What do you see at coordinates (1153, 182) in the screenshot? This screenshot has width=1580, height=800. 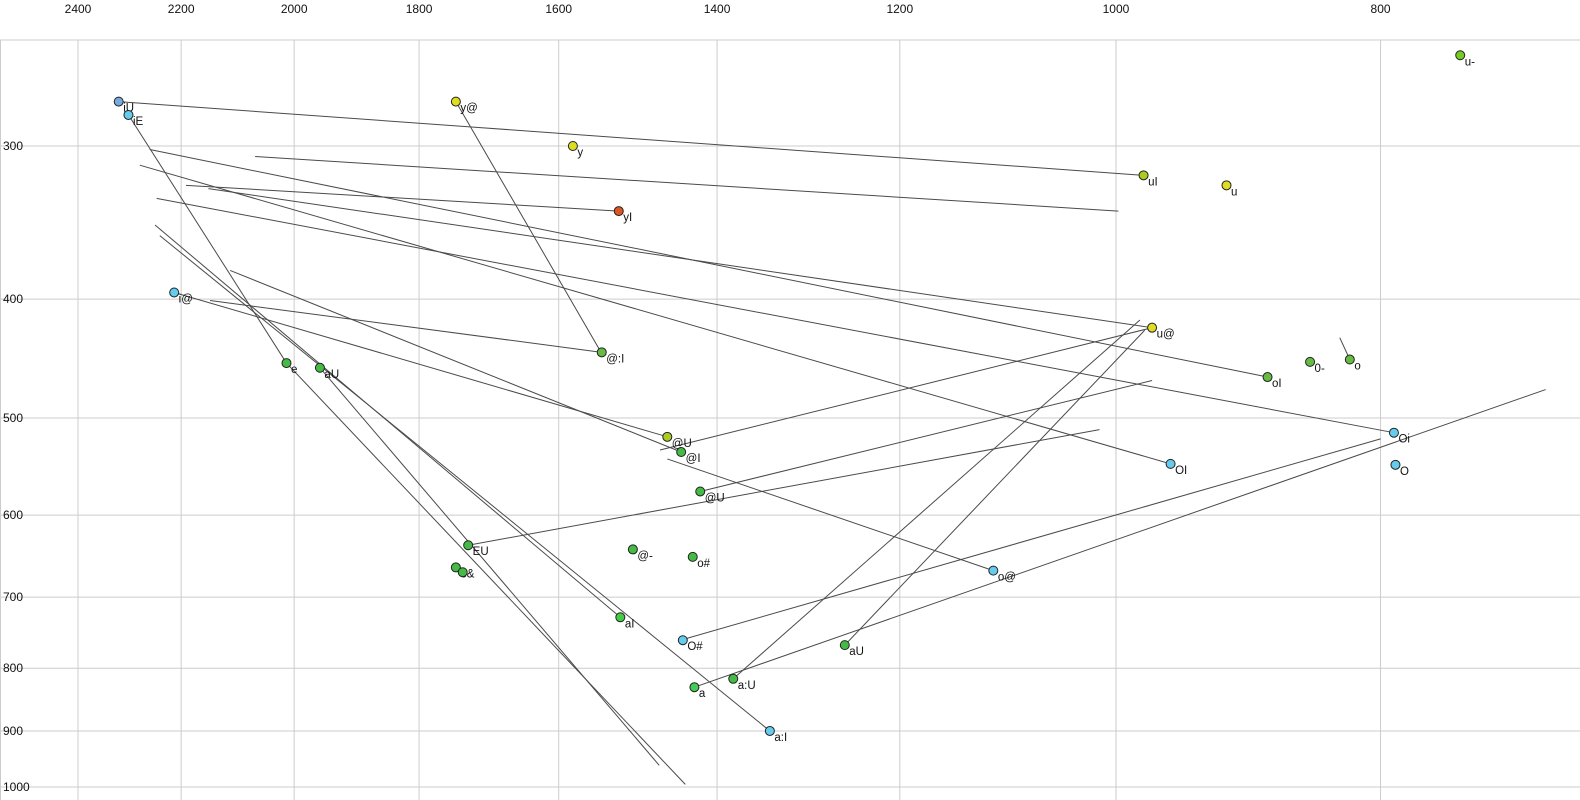 I see `vowel-point-label: uI` at bounding box center [1153, 182].